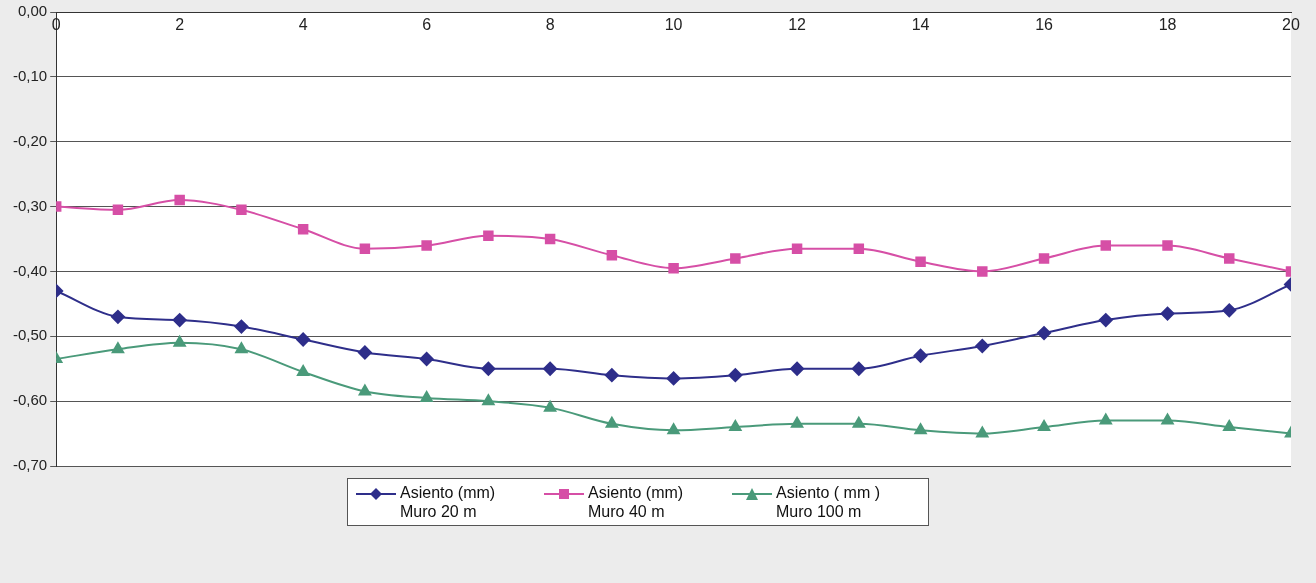  Describe the element at coordinates (30, 205) in the screenshot. I see `y-tick-label: -0,30` at that location.